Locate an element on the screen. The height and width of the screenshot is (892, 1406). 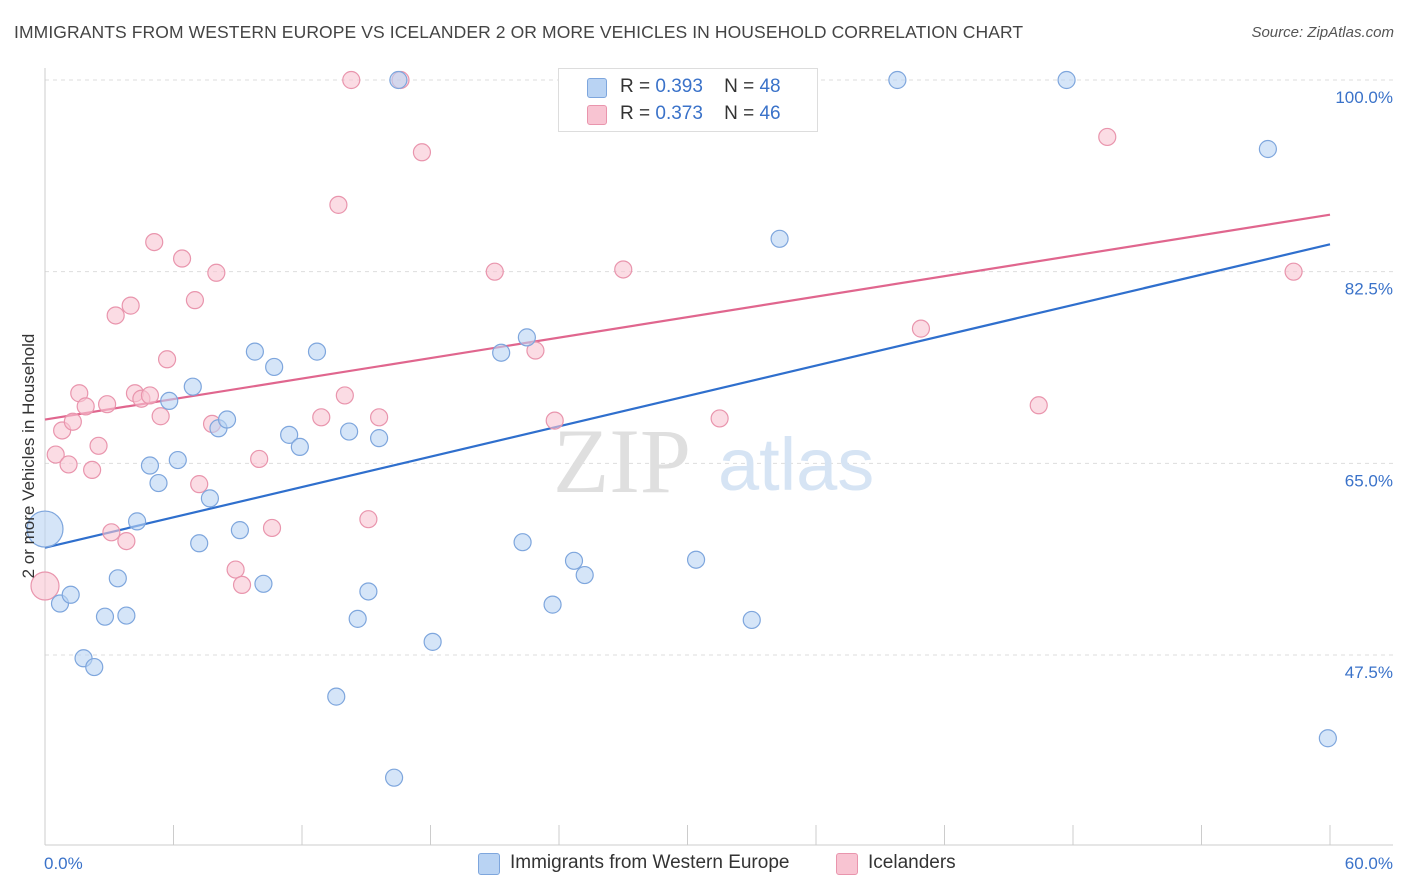
bottom-legend-swatch-pink is located at coordinates (847, 864).